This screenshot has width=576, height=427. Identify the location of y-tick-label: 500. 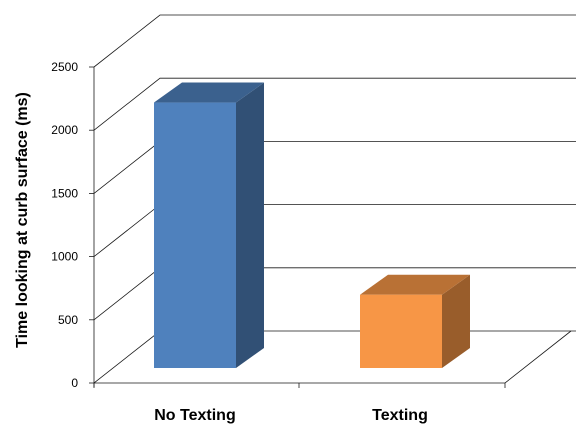
(68, 320).